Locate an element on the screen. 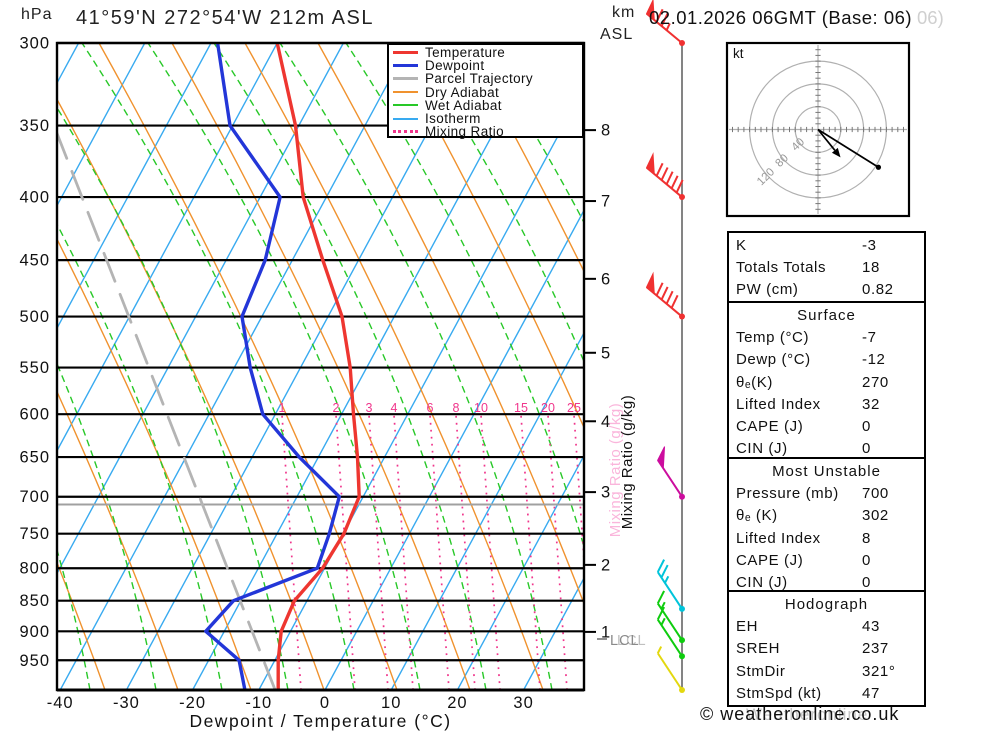  pressure-tick-label: 450 is located at coordinates (34, 261).